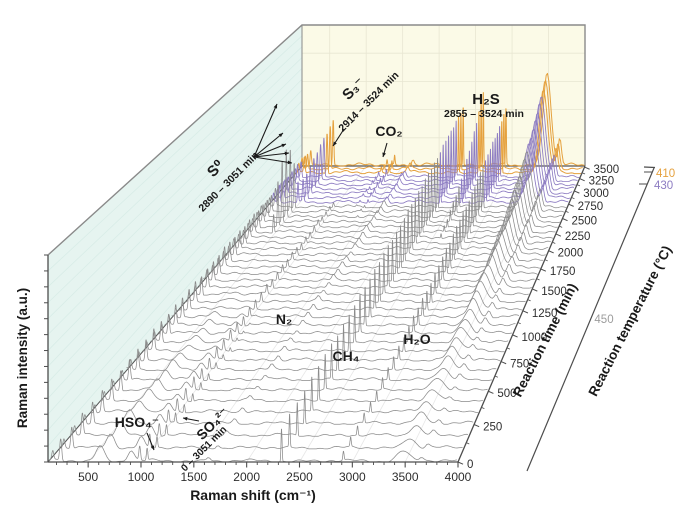 The height and width of the screenshot is (524, 692). What do you see at coordinates (405, 477) in the screenshot?
I see `x-tick-label: 3500` at bounding box center [405, 477].